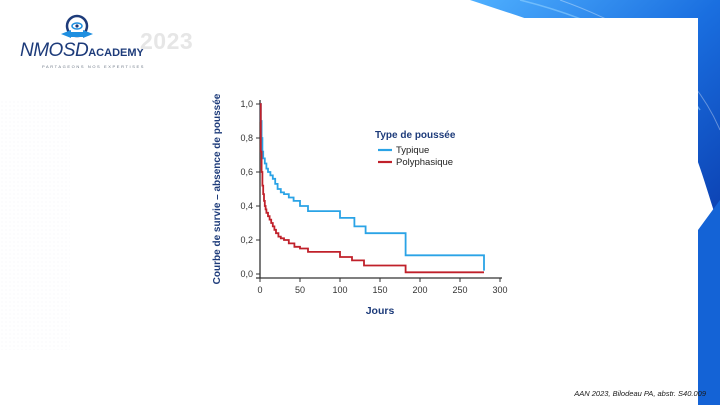 Image resolution: width=720 pixels, height=405 pixels. What do you see at coordinates (246, 138) in the screenshot?
I see `y-tick-label: 0,8` at bounding box center [246, 138].